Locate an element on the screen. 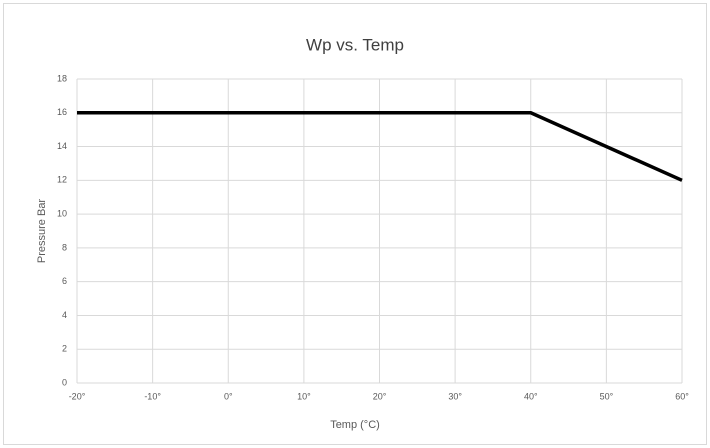 This screenshot has width=710, height=448. y-tick-label: 12 is located at coordinates (62, 180).